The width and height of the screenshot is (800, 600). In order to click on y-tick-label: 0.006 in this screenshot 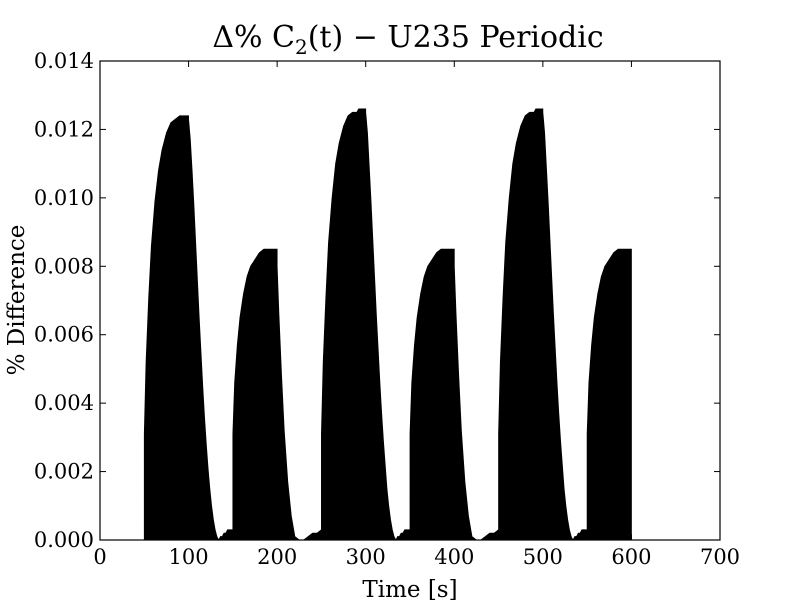, I will do `click(64, 335)`.